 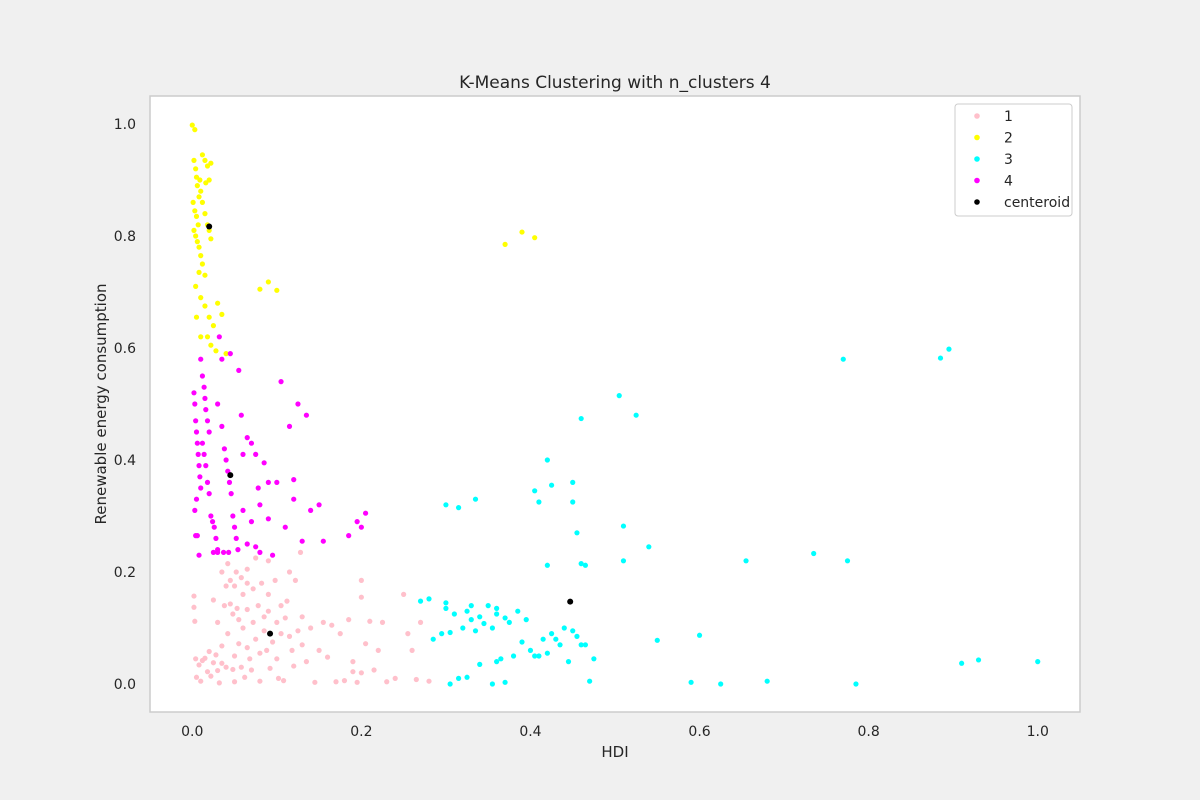 I want to click on legend-entry: centeroid, so click(x=1037, y=203).